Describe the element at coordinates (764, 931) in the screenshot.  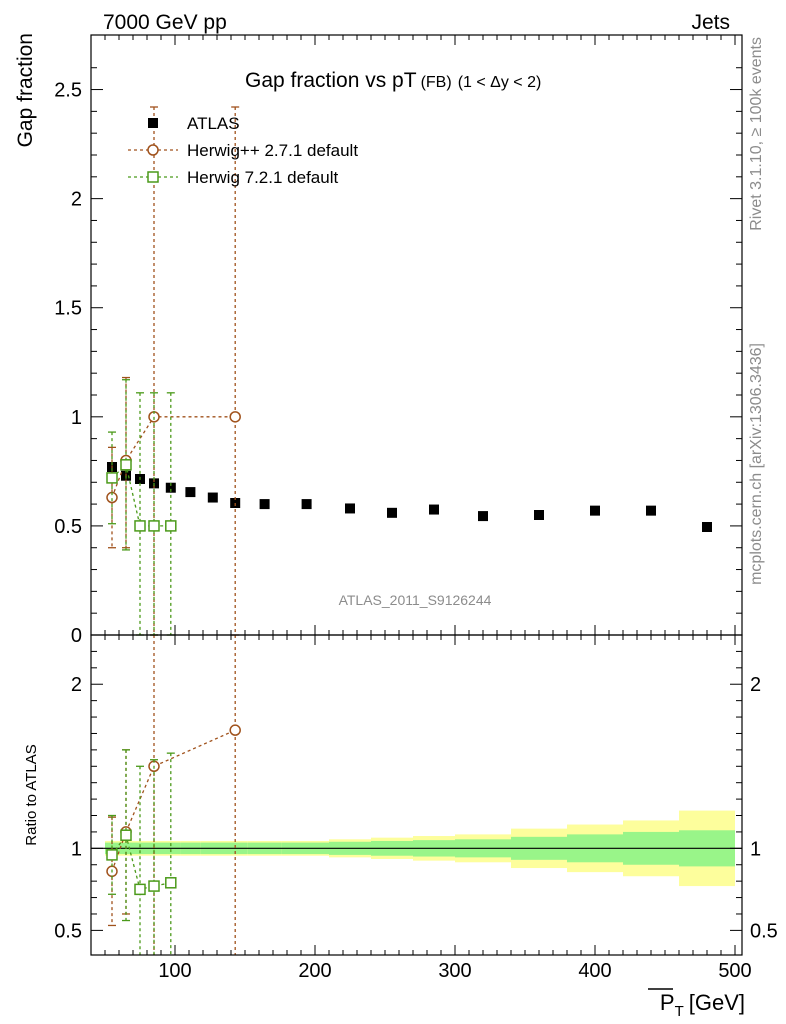
I see `ratio-y-tick-label-right: 0.5` at that location.